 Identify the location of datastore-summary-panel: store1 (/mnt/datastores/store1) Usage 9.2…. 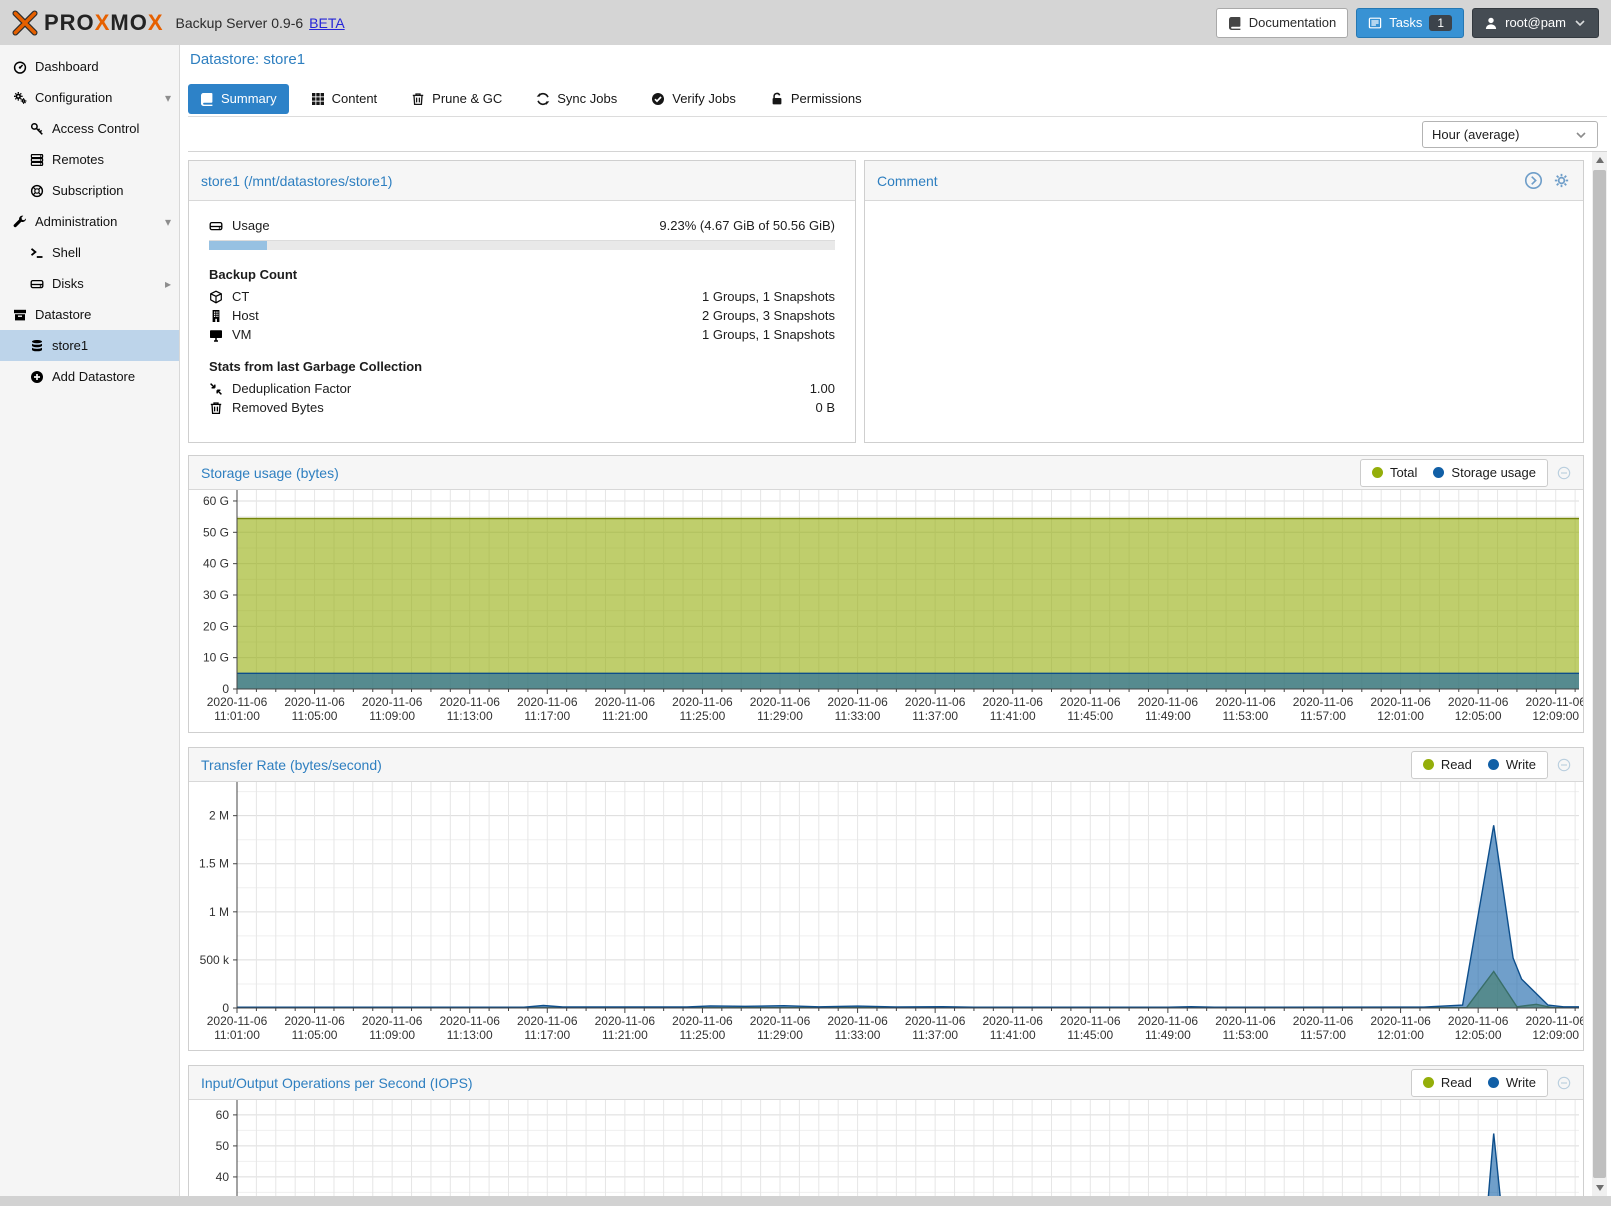
(522, 301).